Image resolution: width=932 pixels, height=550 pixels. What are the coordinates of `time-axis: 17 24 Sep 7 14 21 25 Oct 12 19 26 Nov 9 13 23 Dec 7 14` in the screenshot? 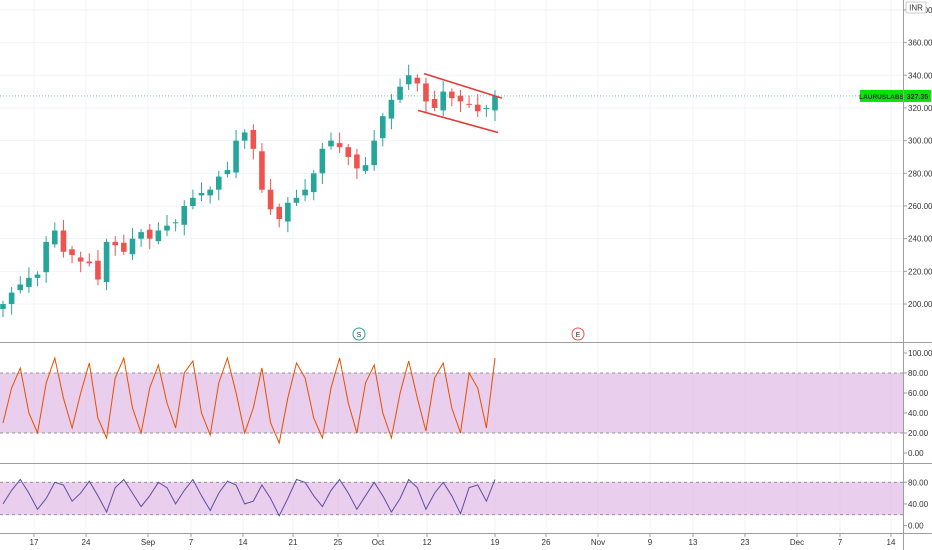 It's located at (463, 540).